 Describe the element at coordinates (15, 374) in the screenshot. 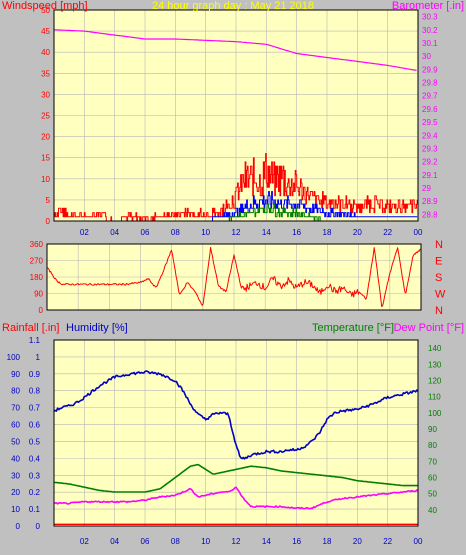

I see `humidity-tick-label: 90` at that location.